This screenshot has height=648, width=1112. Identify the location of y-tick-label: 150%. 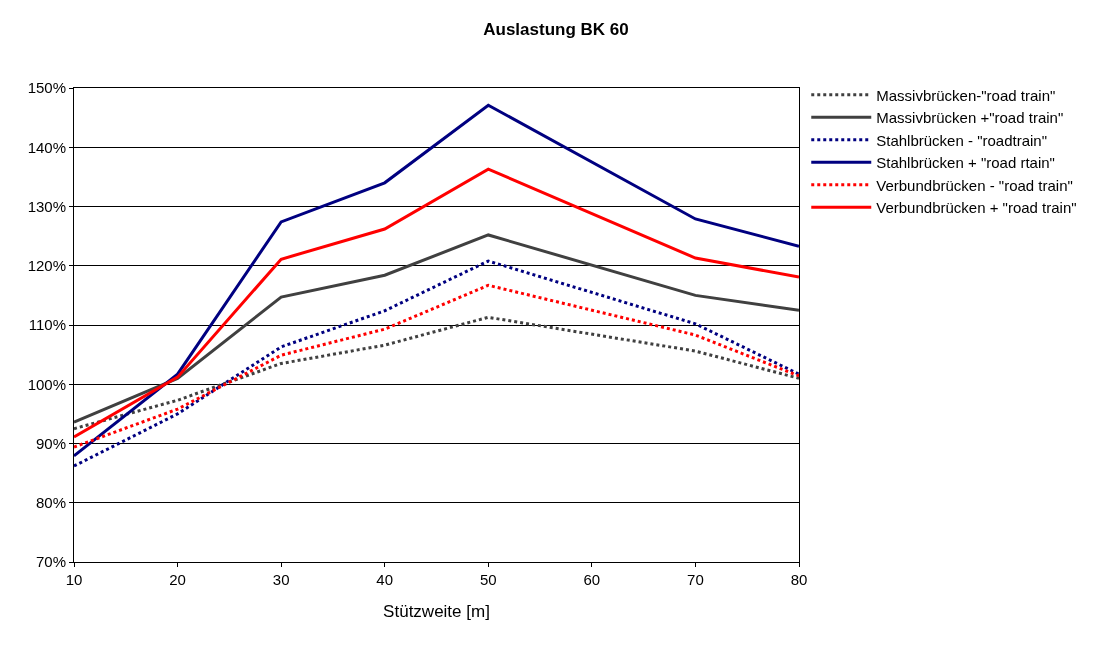
(46, 88).